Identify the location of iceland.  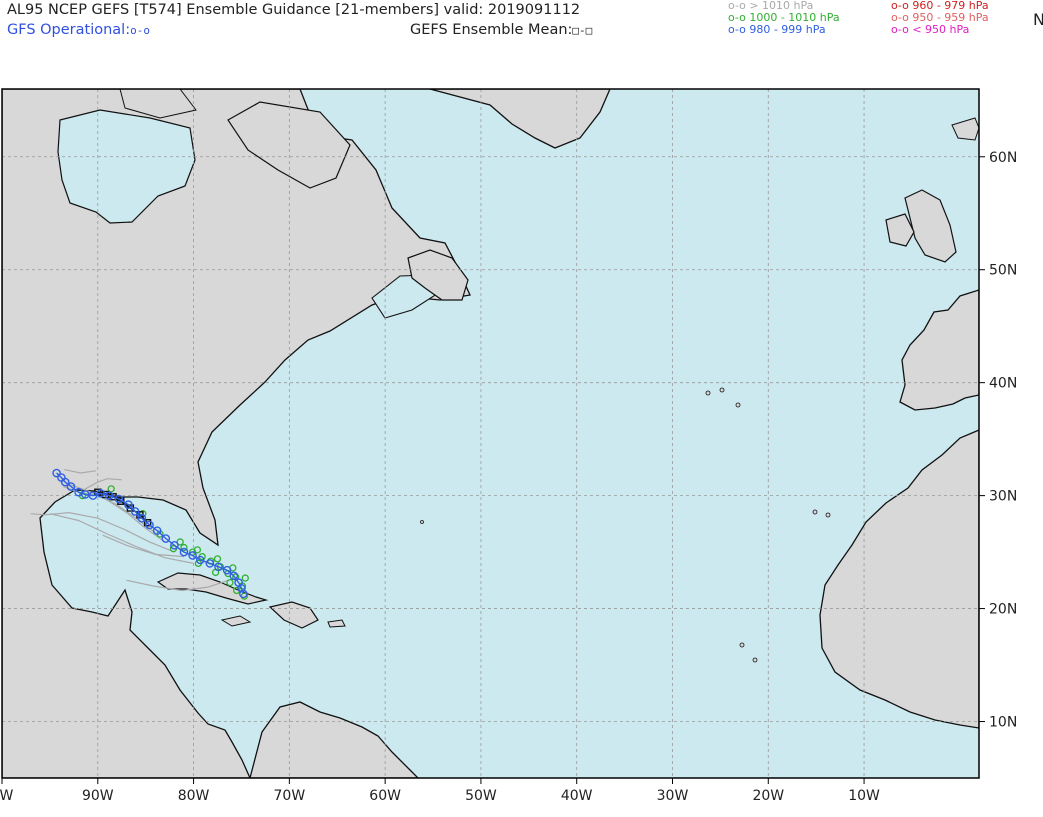
(965, 129).